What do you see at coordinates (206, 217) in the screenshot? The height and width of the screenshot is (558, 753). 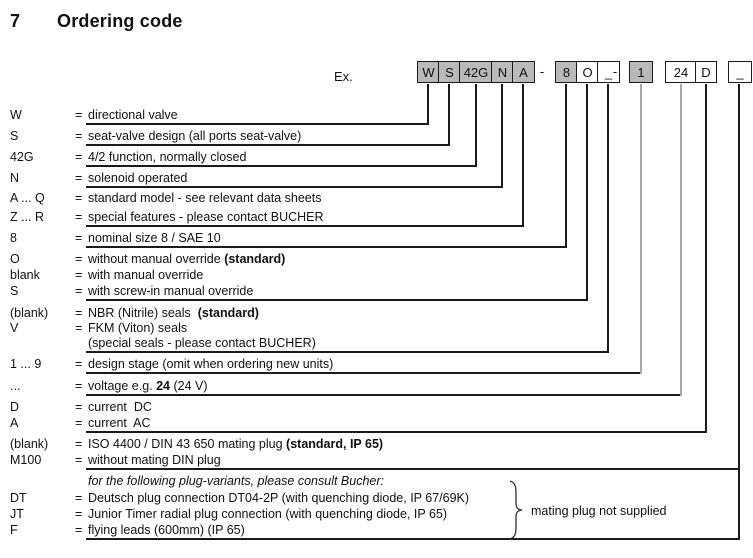 I see `legend-description: special features - please contact BUCHER` at bounding box center [206, 217].